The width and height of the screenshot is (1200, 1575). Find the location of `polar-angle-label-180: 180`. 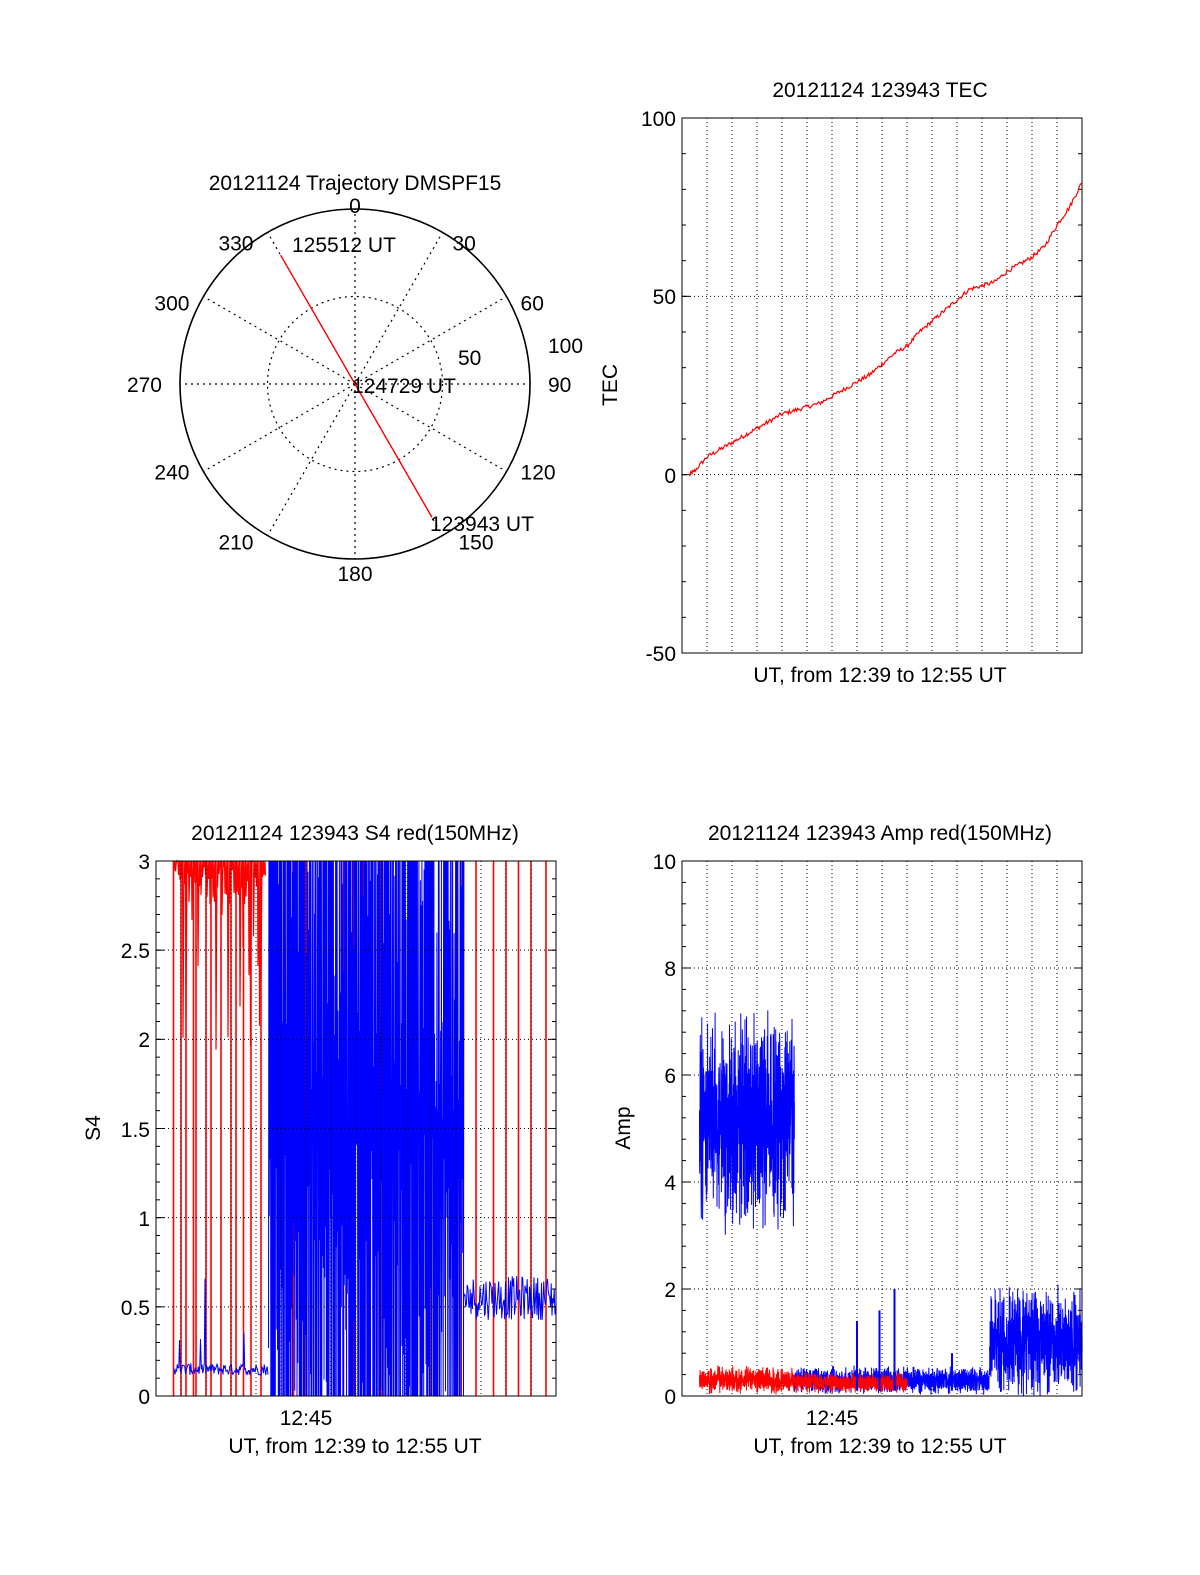

polar-angle-label-180: 180 is located at coordinates (354, 574).